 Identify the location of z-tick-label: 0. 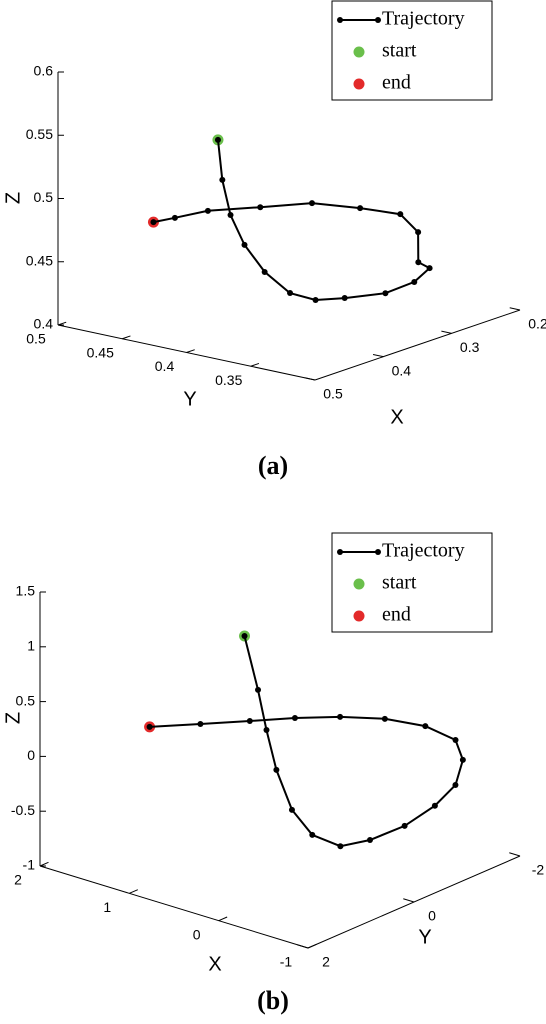
(31, 755).